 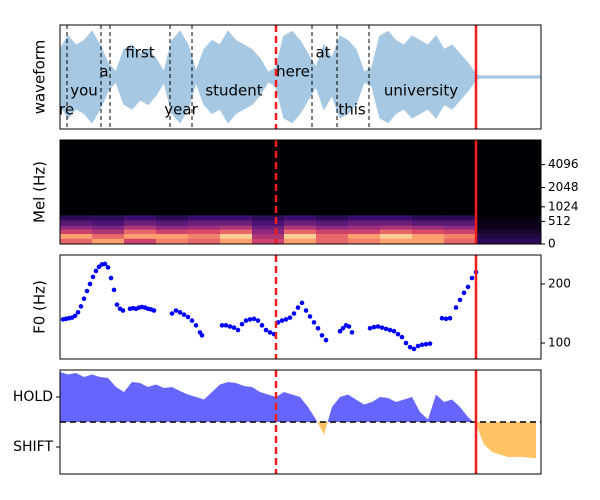 What do you see at coordinates (62, 110) in the screenshot?
I see `word-label: are` at bounding box center [62, 110].